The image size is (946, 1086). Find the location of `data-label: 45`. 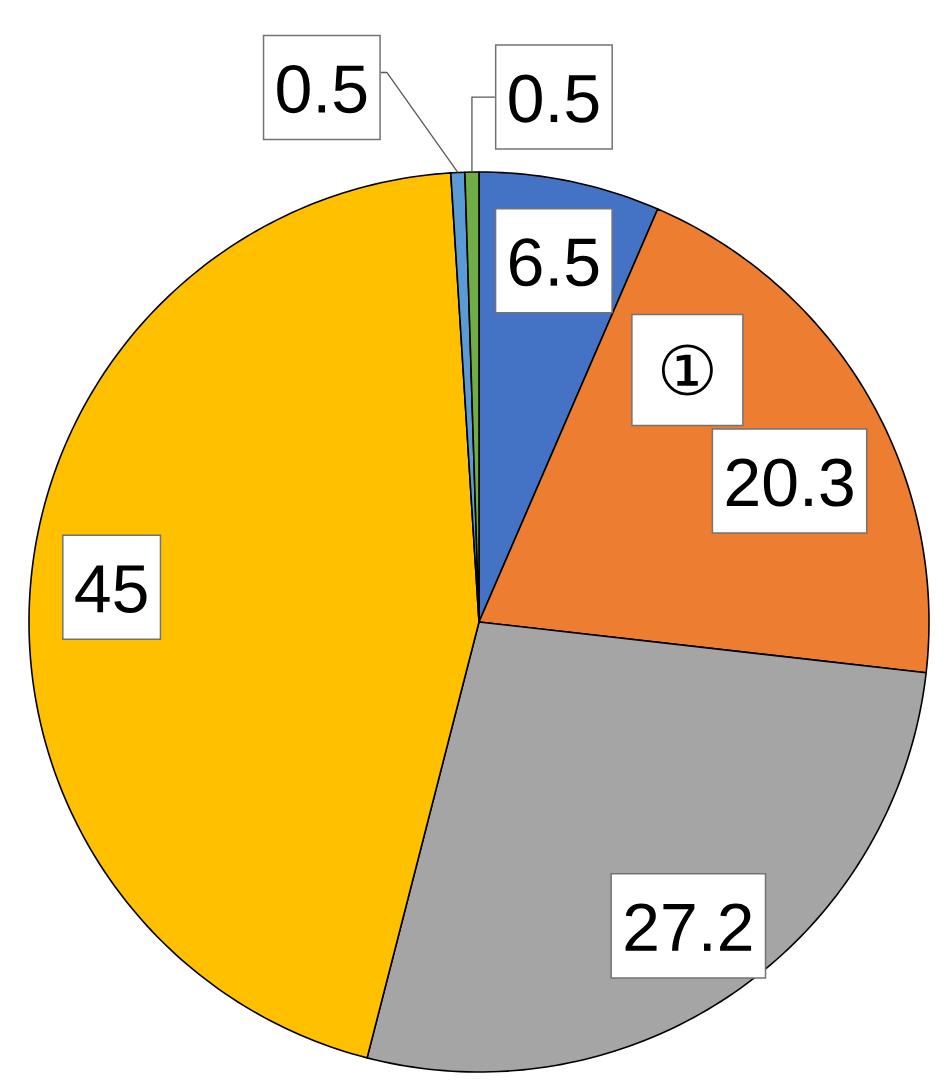

data-label: 45 is located at coordinates (111, 589).